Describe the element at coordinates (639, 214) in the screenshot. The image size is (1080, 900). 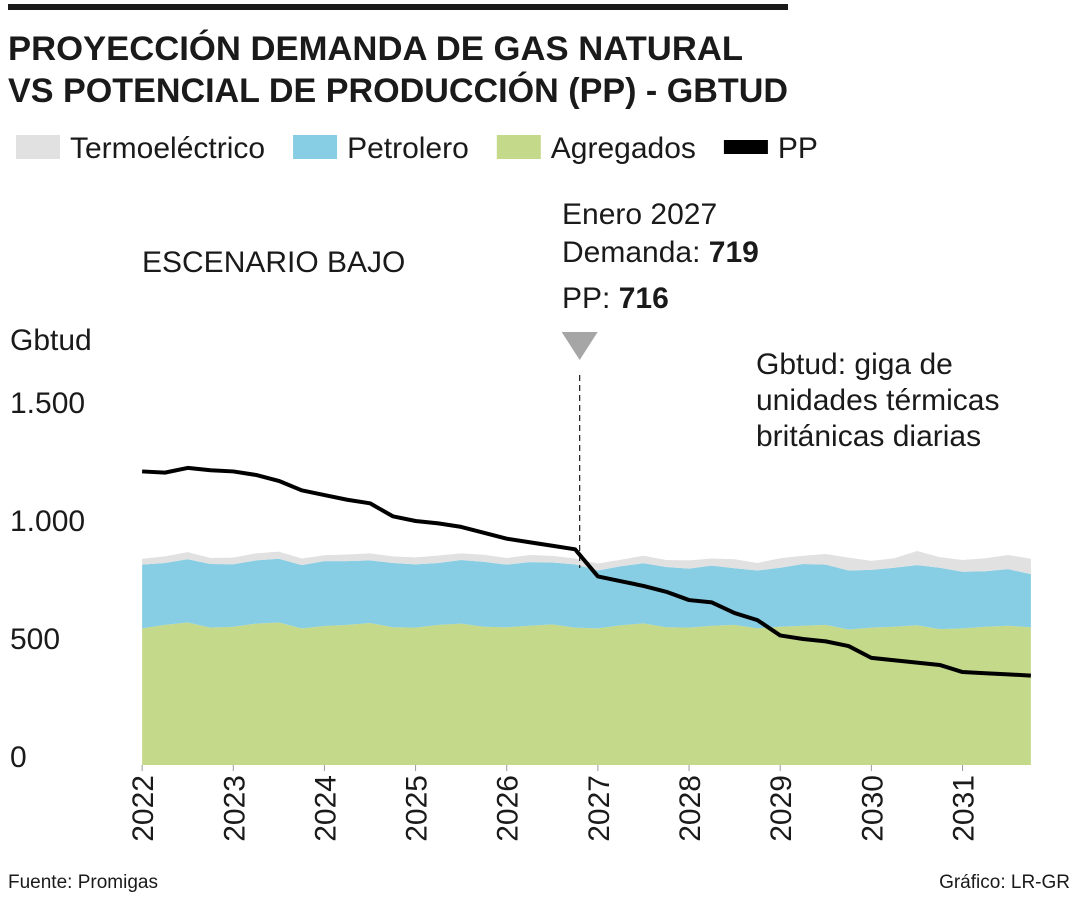
I see `annotation-date: Enero 2027` at that location.